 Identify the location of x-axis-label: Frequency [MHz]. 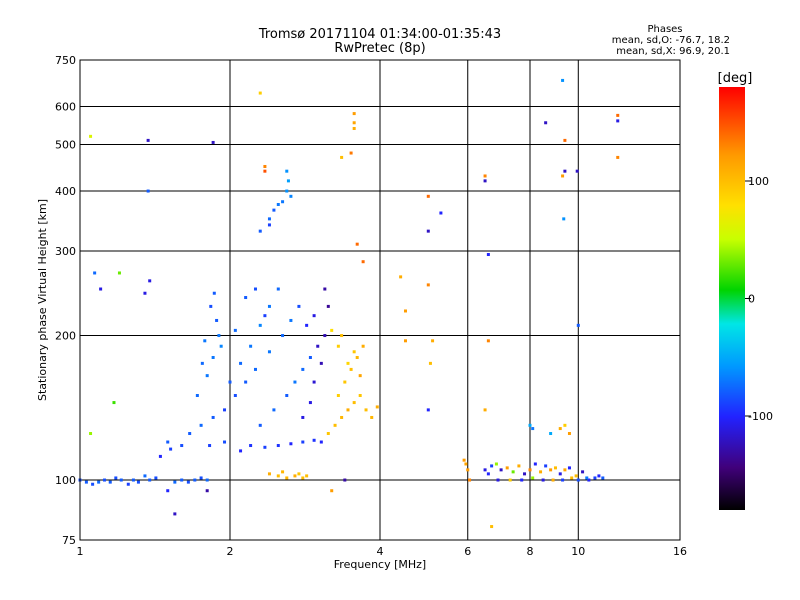
(380, 564).